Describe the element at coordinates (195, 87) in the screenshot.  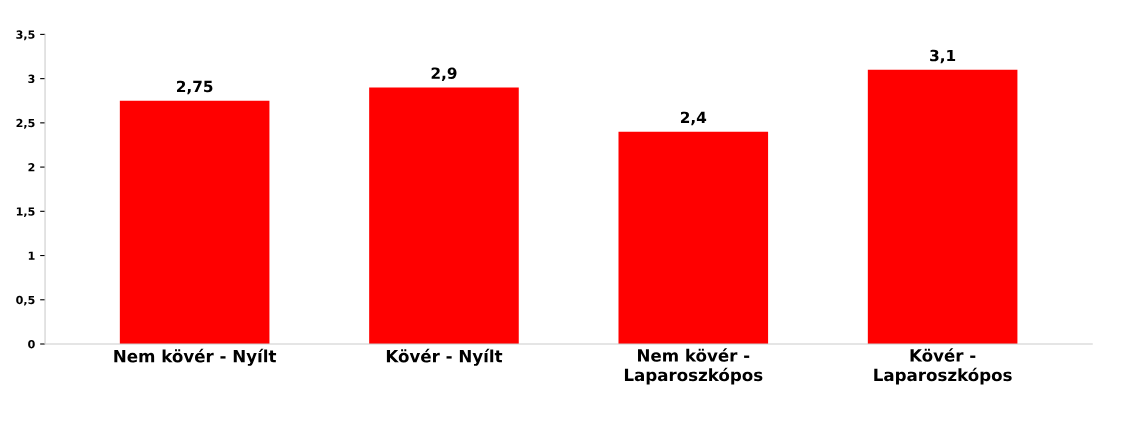
I see `data-label: 2,75` at that location.